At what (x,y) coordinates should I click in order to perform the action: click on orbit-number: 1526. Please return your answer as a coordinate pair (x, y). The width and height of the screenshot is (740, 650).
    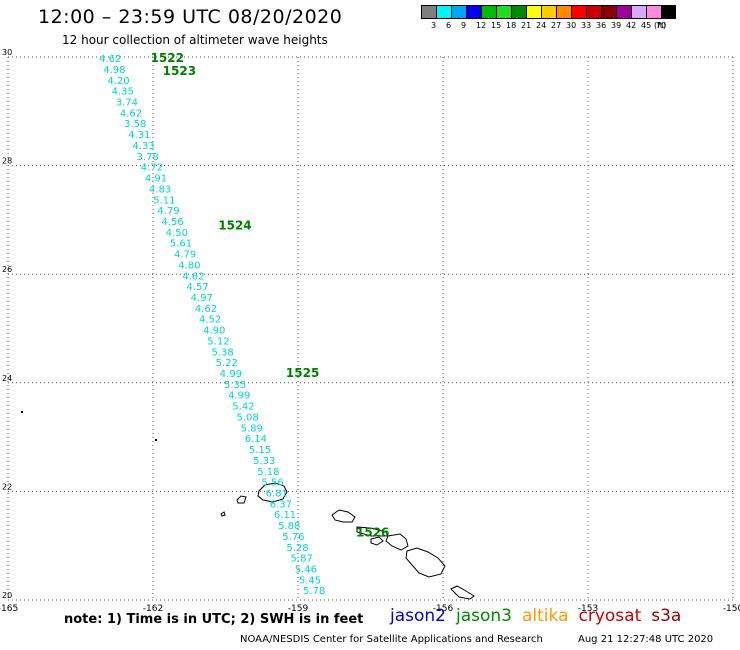
    Looking at the image, I should click on (372, 533).